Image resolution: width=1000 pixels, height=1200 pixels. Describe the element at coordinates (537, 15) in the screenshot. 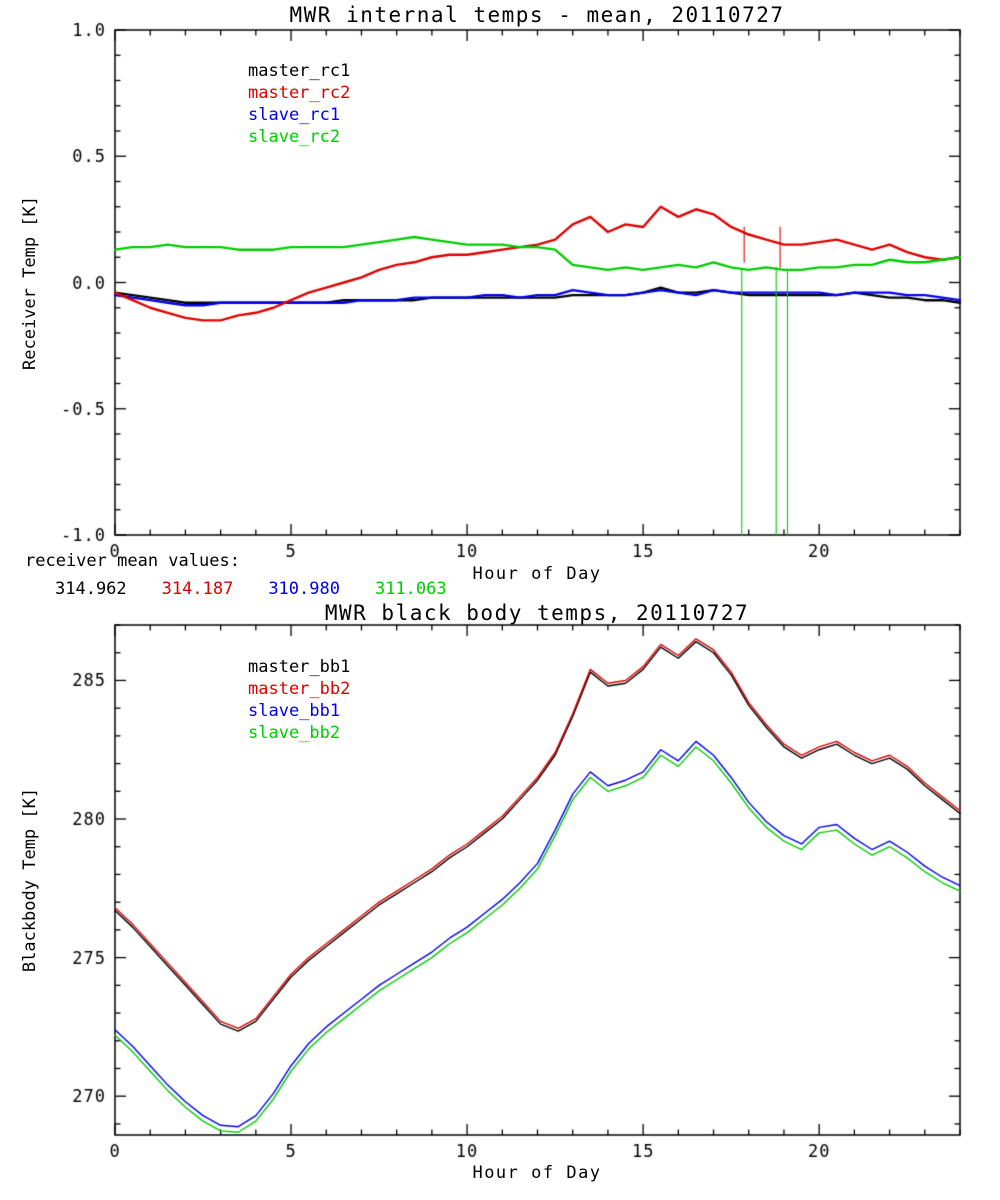

I see `receiver-chart-title: MWR internal temps - mean, 20110727` at that location.